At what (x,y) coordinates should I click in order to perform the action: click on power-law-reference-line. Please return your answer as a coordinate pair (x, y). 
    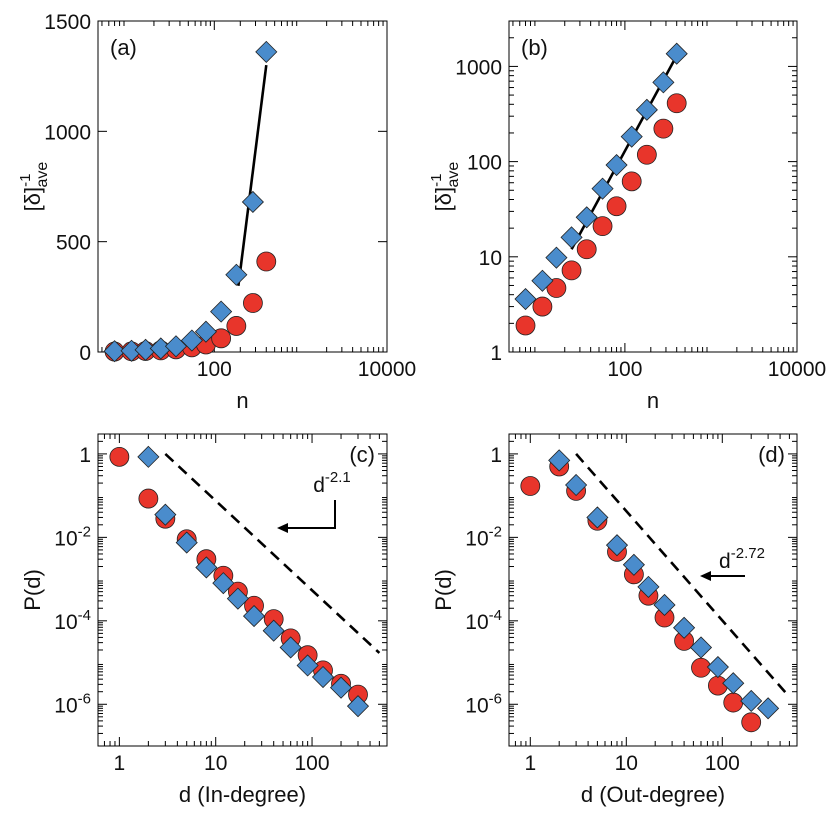
    Looking at the image, I should click on (683, 575).